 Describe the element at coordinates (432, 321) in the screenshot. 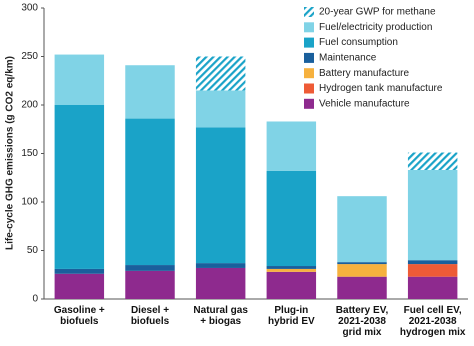

I see `x-tick-label: Fuel cell EV, 2021-2038 hydrogen mix` at that location.